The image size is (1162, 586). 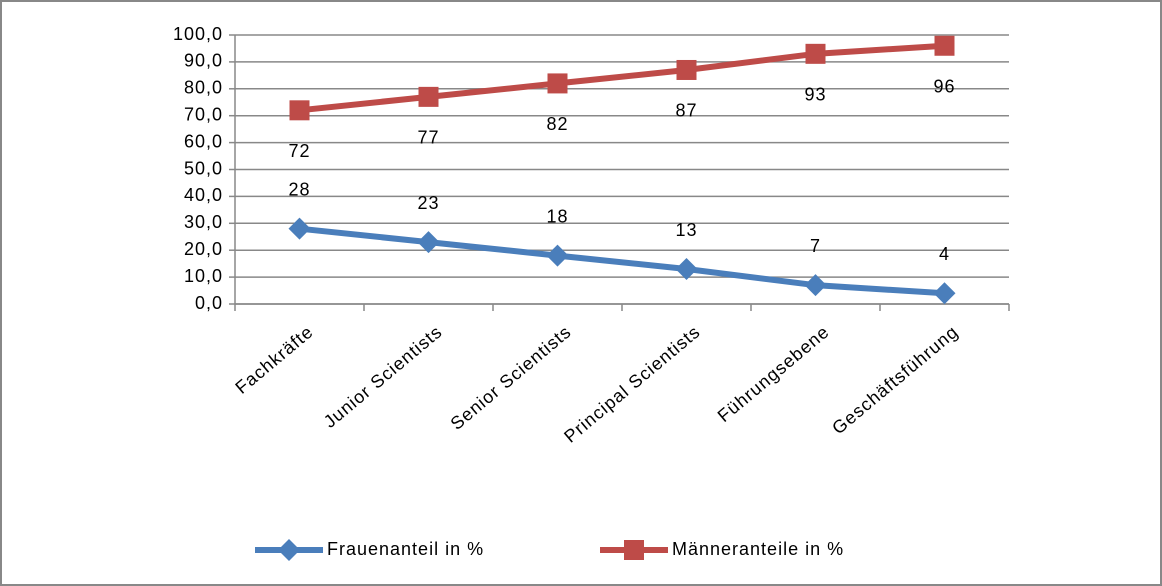 I want to click on data-label: 4, so click(x=944, y=254).